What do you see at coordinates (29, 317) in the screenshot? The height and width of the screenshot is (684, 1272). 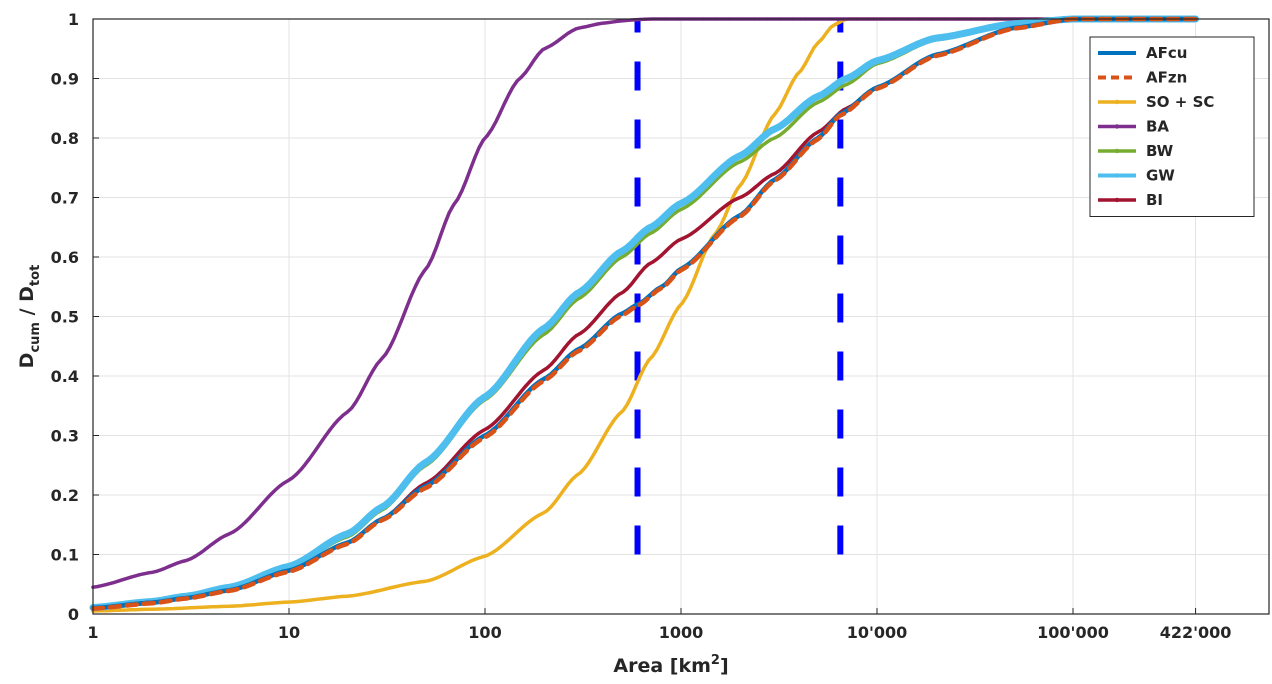 I see `y-axis-label: Dcum / Dtot` at bounding box center [29, 317].